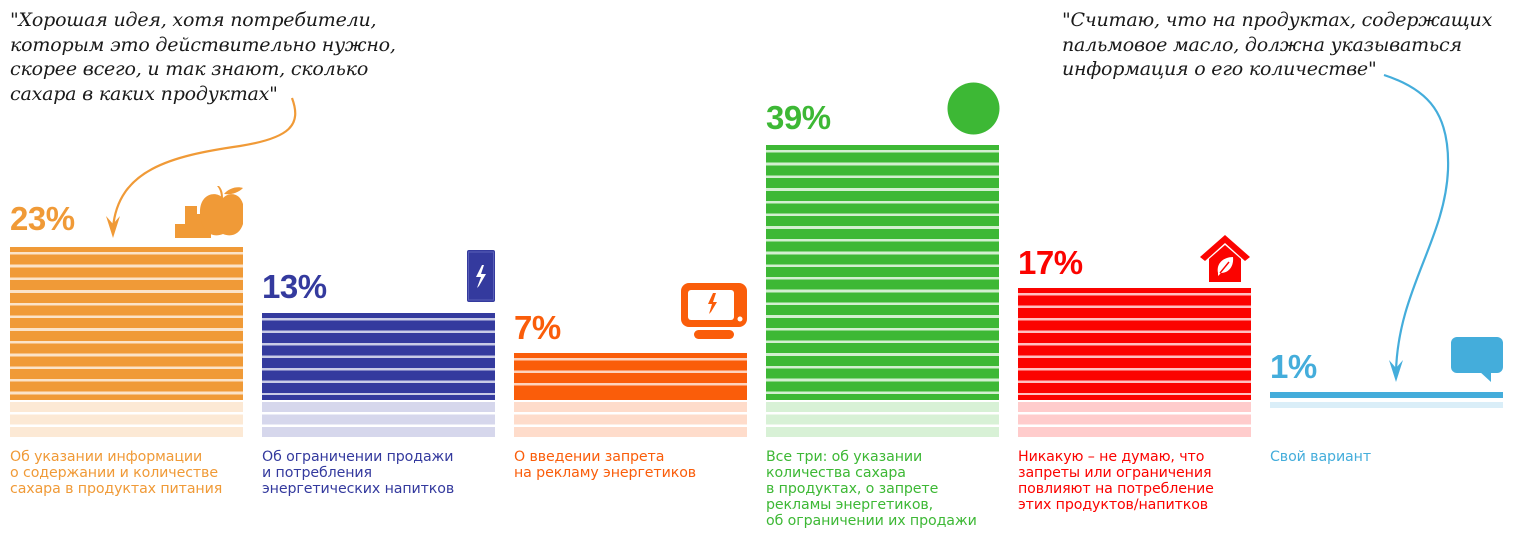 The image size is (1515, 548). I want to click on percent-label: 7%, so click(537, 327).